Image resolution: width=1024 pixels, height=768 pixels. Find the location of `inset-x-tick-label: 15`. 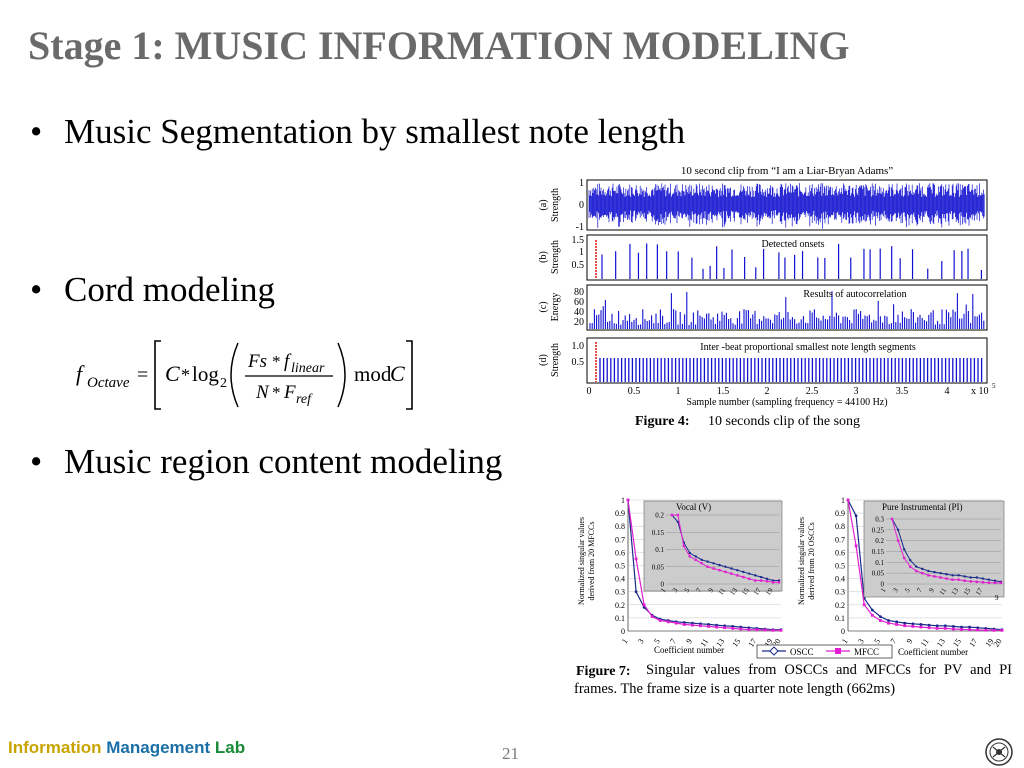

inset-x-tick-label: 15 is located at coordinates (745, 591).